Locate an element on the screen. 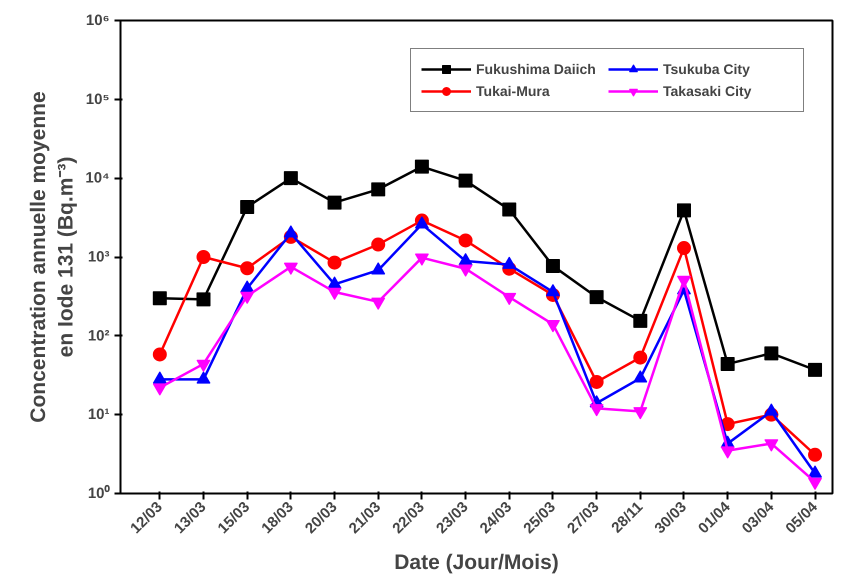  y-tick-label: 10³ is located at coordinates (99, 257).